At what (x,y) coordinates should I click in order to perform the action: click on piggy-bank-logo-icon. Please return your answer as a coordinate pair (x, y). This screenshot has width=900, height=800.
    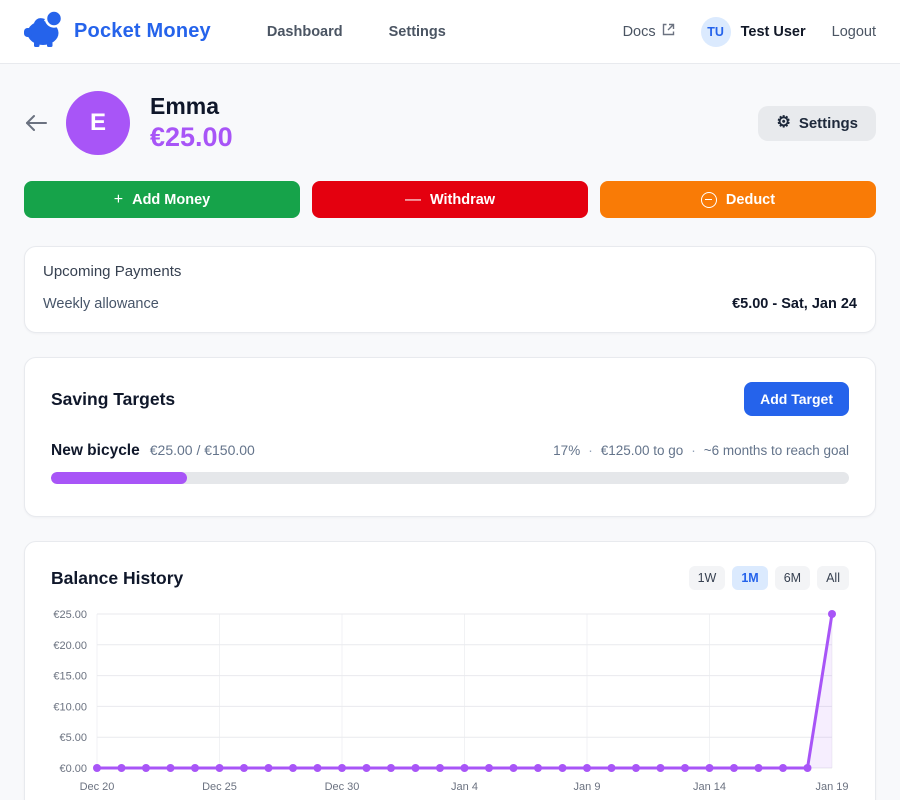
    Looking at the image, I should click on (44, 31).